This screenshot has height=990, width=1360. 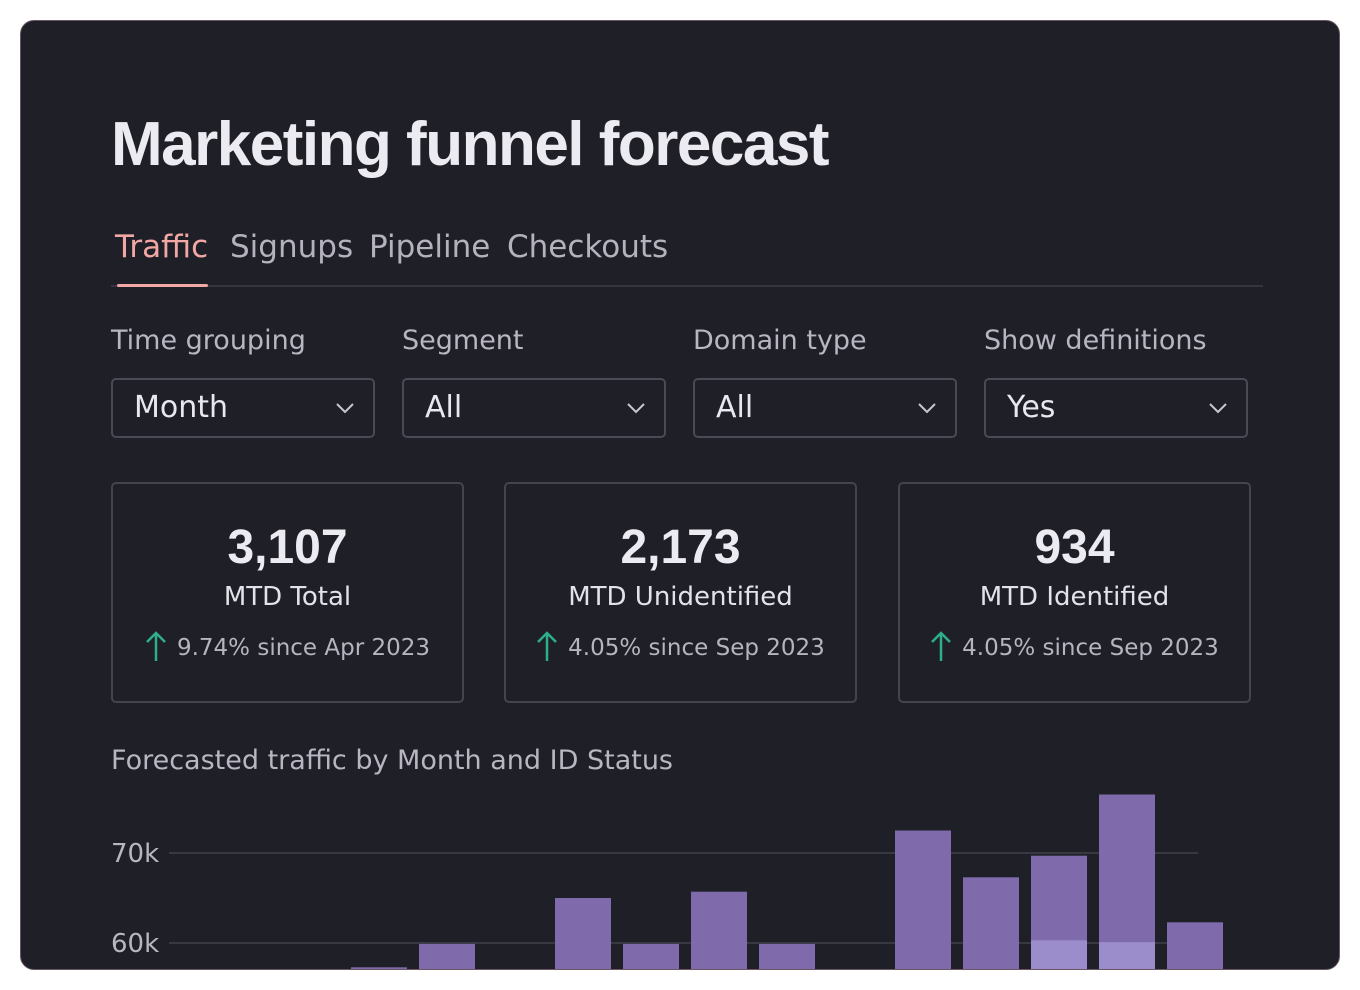 What do you see at coordinates (1074, 597) in the screenshot?
I see `metric-label: MTD Identified` at bounding box center [1074, 597].